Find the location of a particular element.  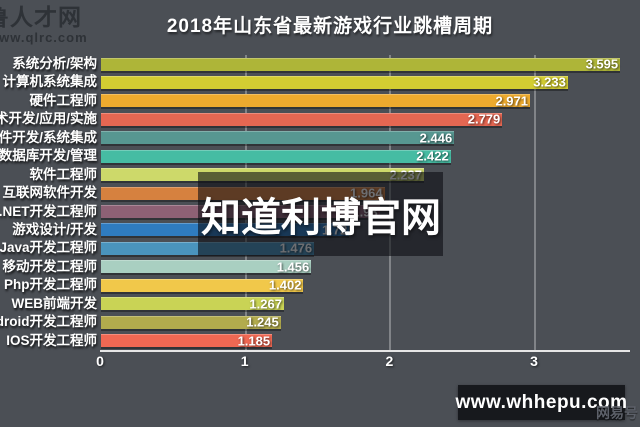

bar-row: 2.446 is located at coordinates (361, 138).